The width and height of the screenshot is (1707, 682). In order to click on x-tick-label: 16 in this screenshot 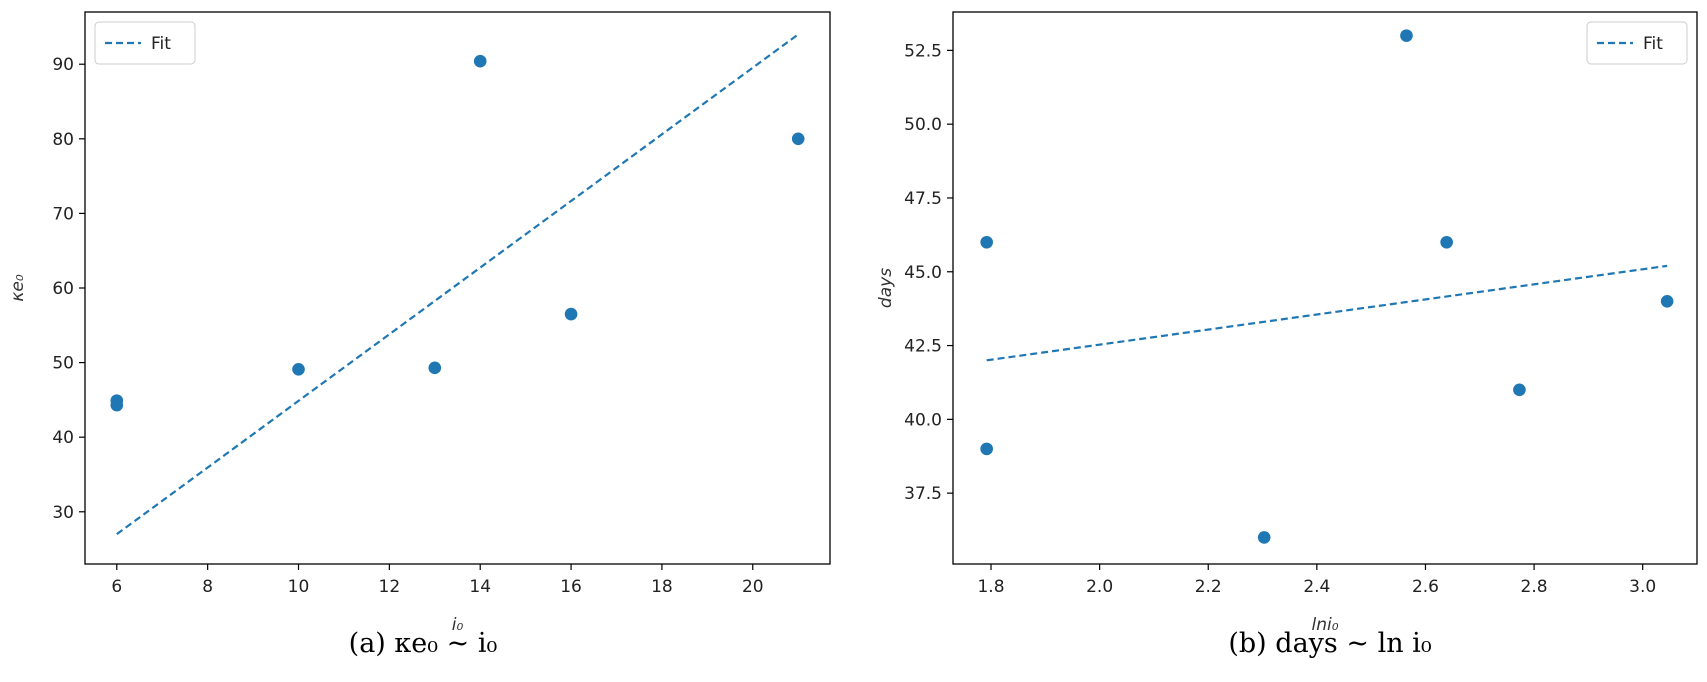, I will do `click(571, 587)`.